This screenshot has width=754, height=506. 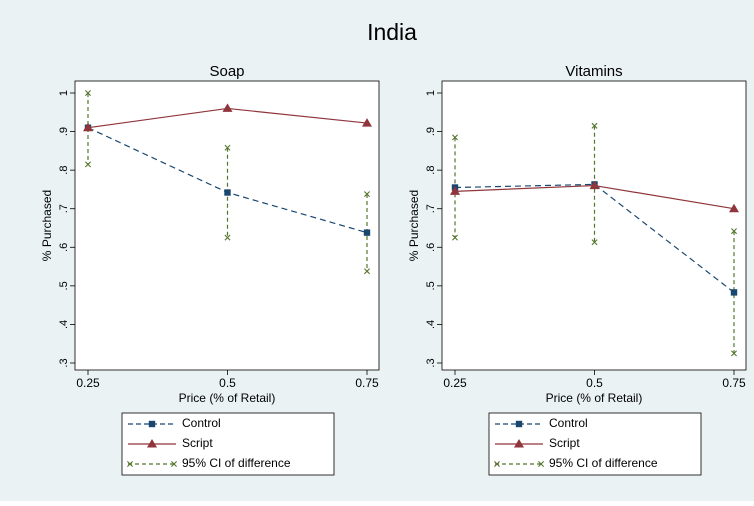 What do you see at coordinates (226, 71) in the screenshot?
I see `panel-title: Soap` at bounding box center [226, 71].